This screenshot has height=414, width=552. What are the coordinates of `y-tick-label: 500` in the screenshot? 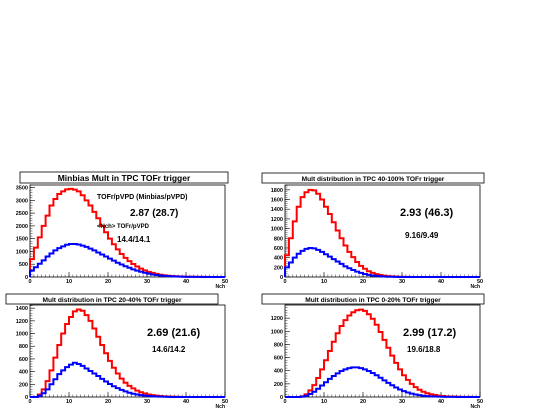 It's located at (23, 265).